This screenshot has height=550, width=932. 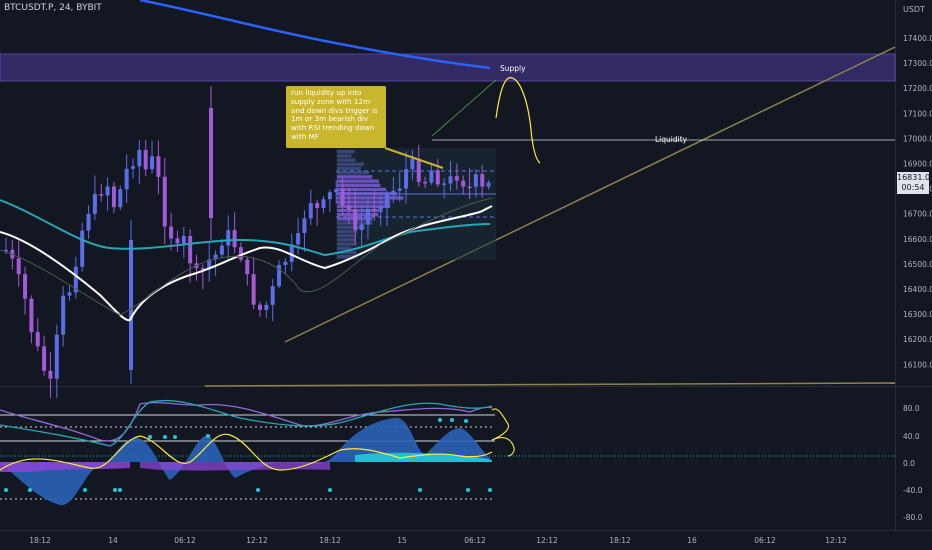 I want to click on stoch-line, so click(x=246, y=423).